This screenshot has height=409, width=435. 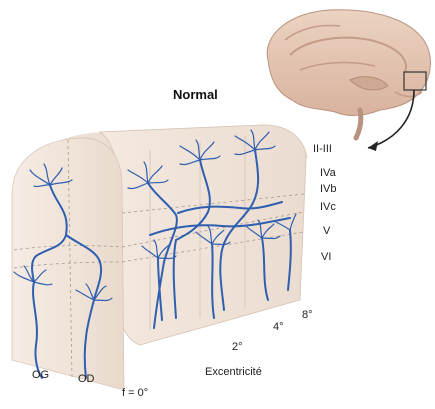 I want to click on eye-label-left: OG, so click(x=41, y=375).